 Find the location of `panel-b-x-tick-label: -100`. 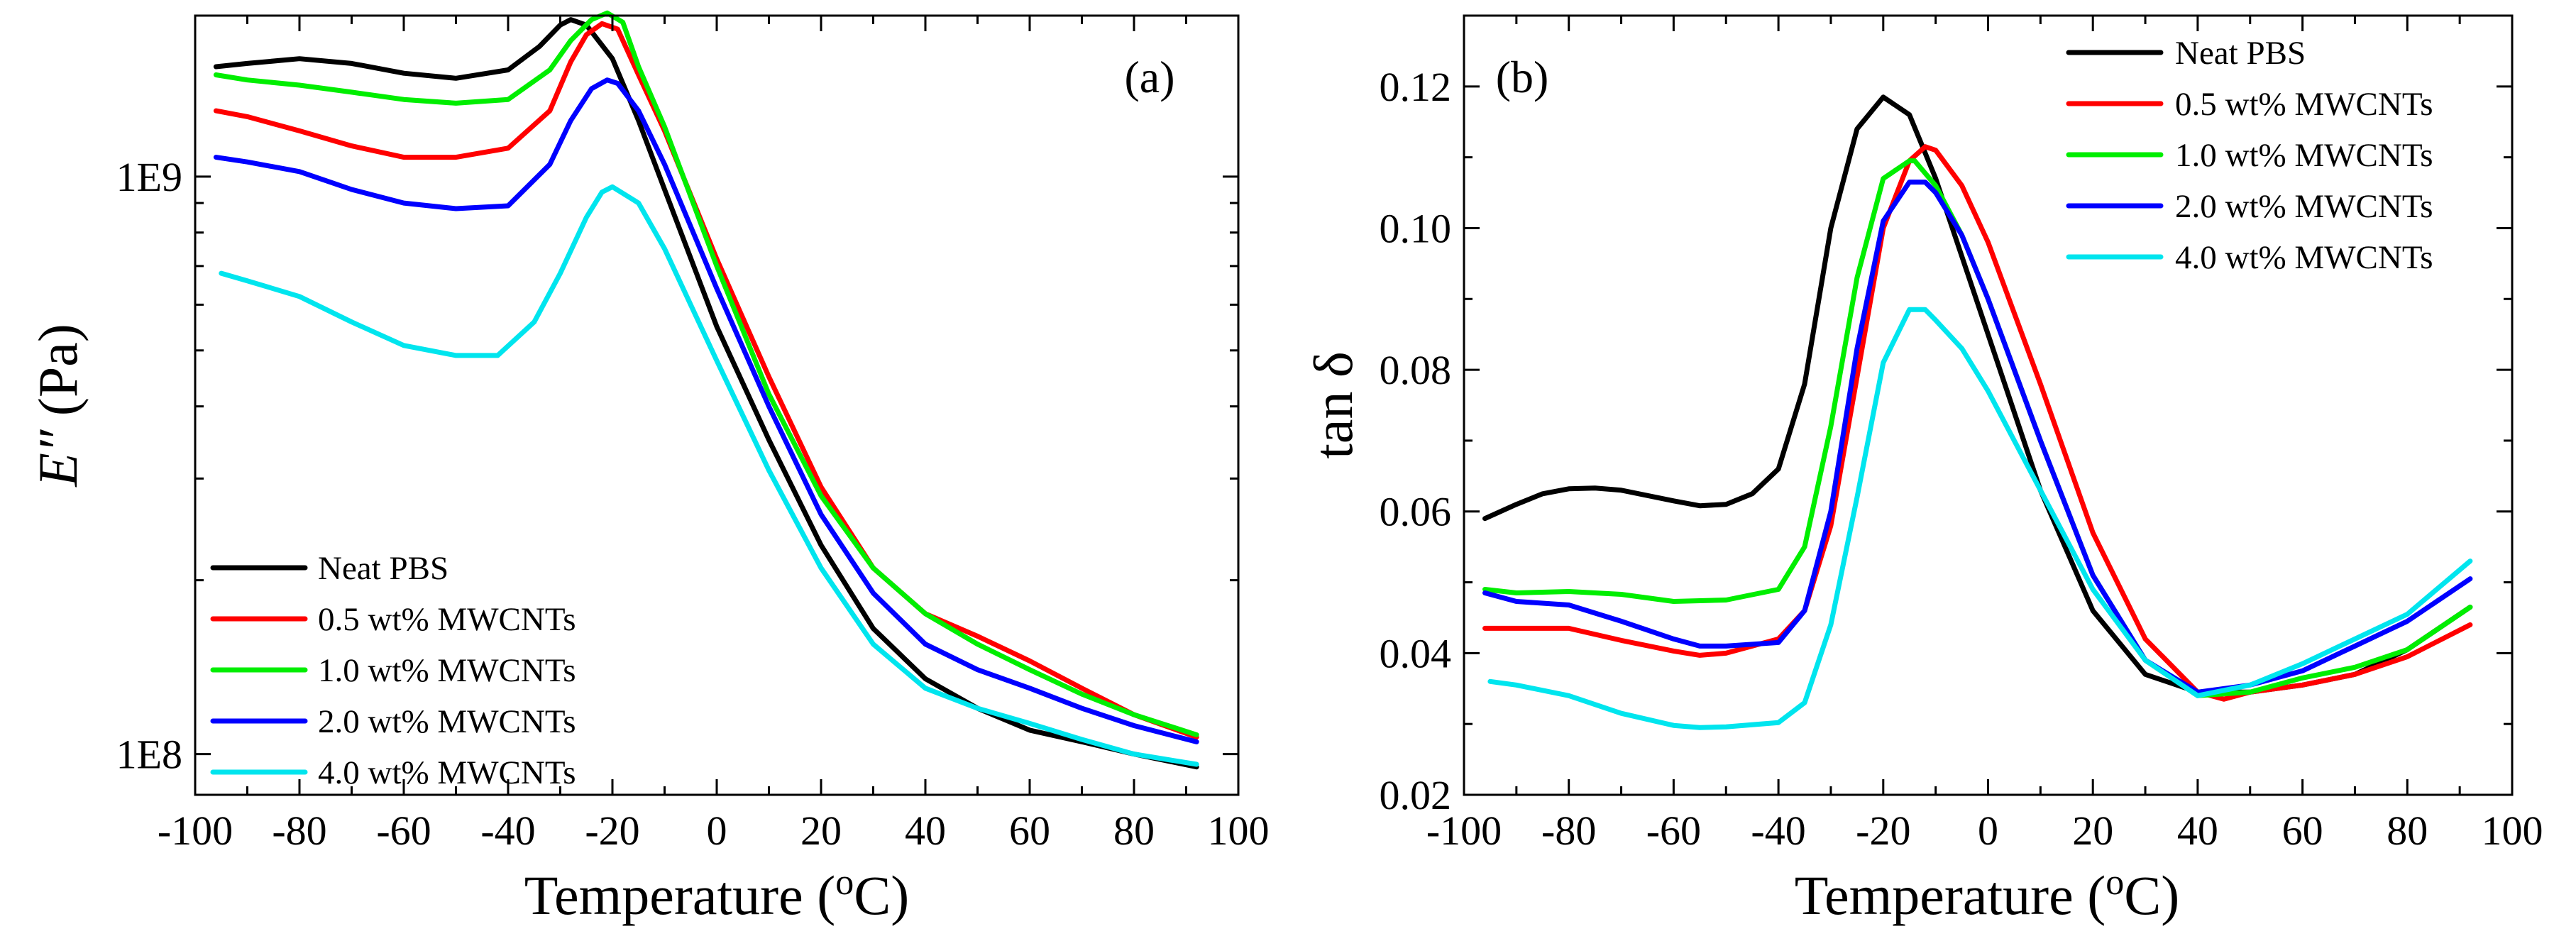

panel-b-x-tick-label: -100 is located at coordinates (1464, 831).